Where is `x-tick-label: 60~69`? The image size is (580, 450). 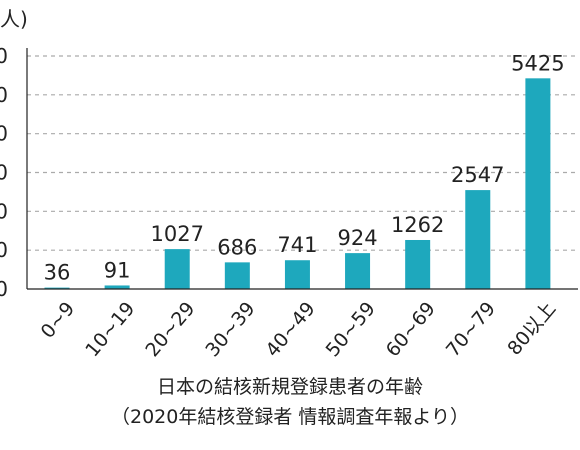
x-tick-label: 60~69 is located at coordinates (411, 329).